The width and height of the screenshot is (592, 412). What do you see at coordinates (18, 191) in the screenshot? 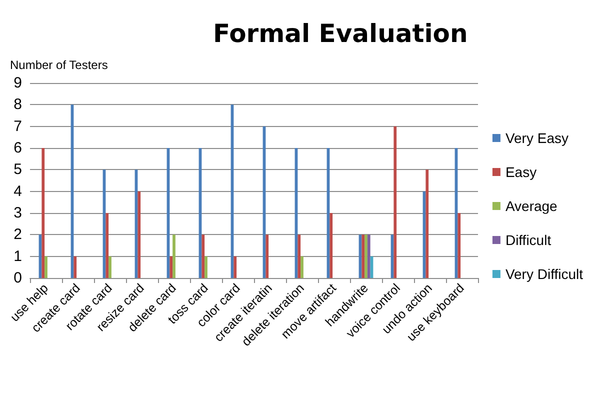
I see `y-tick-label: 4` at bounding box center [18, 191].